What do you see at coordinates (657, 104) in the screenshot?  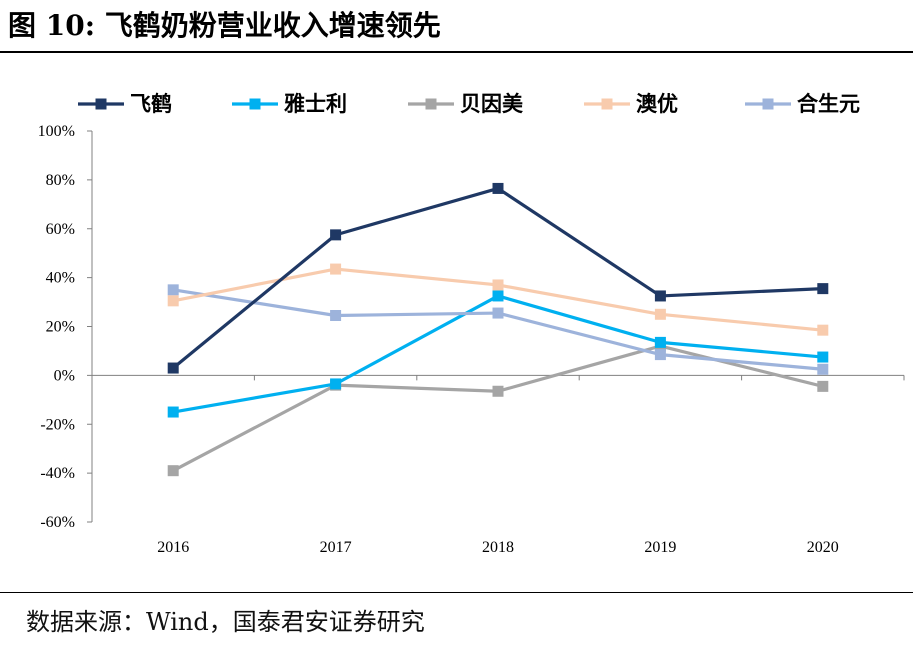 I see `legend-label: 澳优` at bounding box center [657, 104].